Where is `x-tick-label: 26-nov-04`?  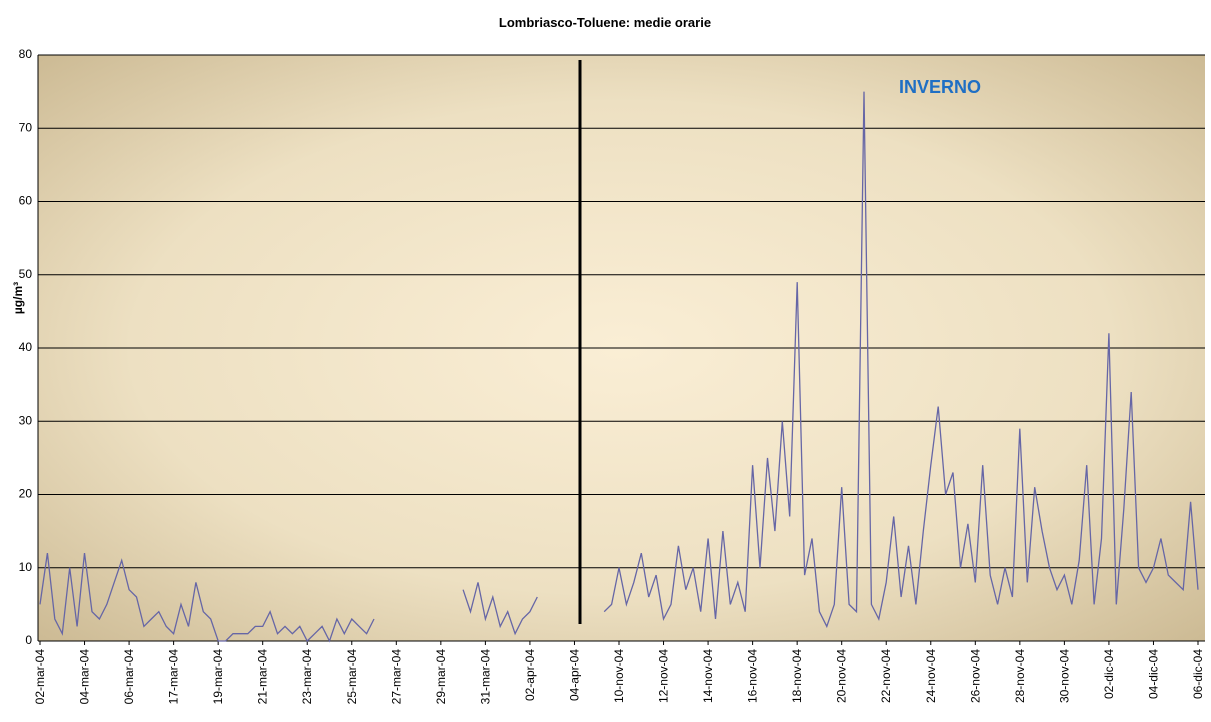 x-tick-label: 26-nov-04 is located at coordinates (975, 676).